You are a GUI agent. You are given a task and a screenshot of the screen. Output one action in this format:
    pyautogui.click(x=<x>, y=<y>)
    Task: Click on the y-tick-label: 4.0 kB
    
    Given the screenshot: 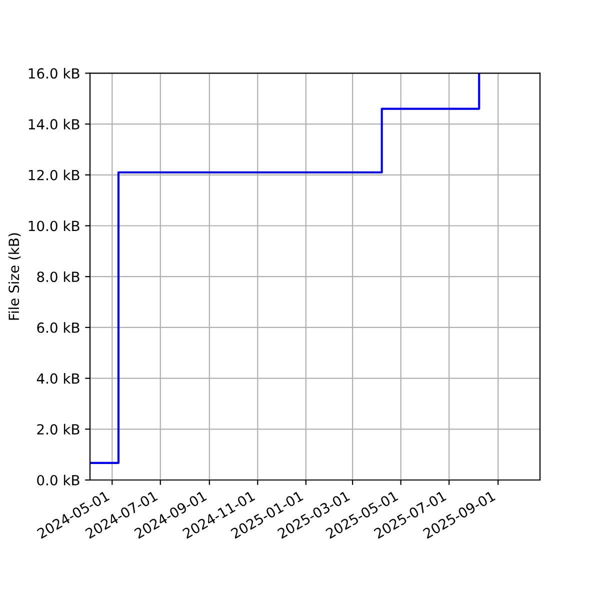 What is the action you would take?
    pyautogui.click(x=58, y=378)
    